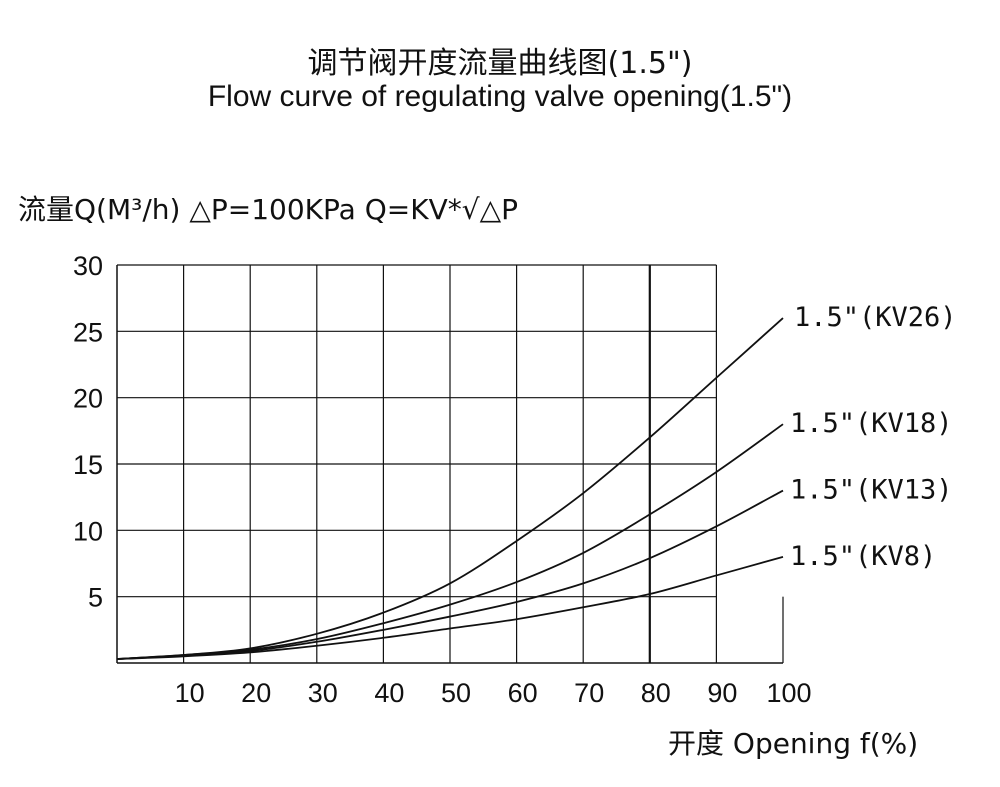  I want to click on y-axis-label: 流量Q(M³/h) △P=100KPa Q=KV*√△P, so click(268, 209).